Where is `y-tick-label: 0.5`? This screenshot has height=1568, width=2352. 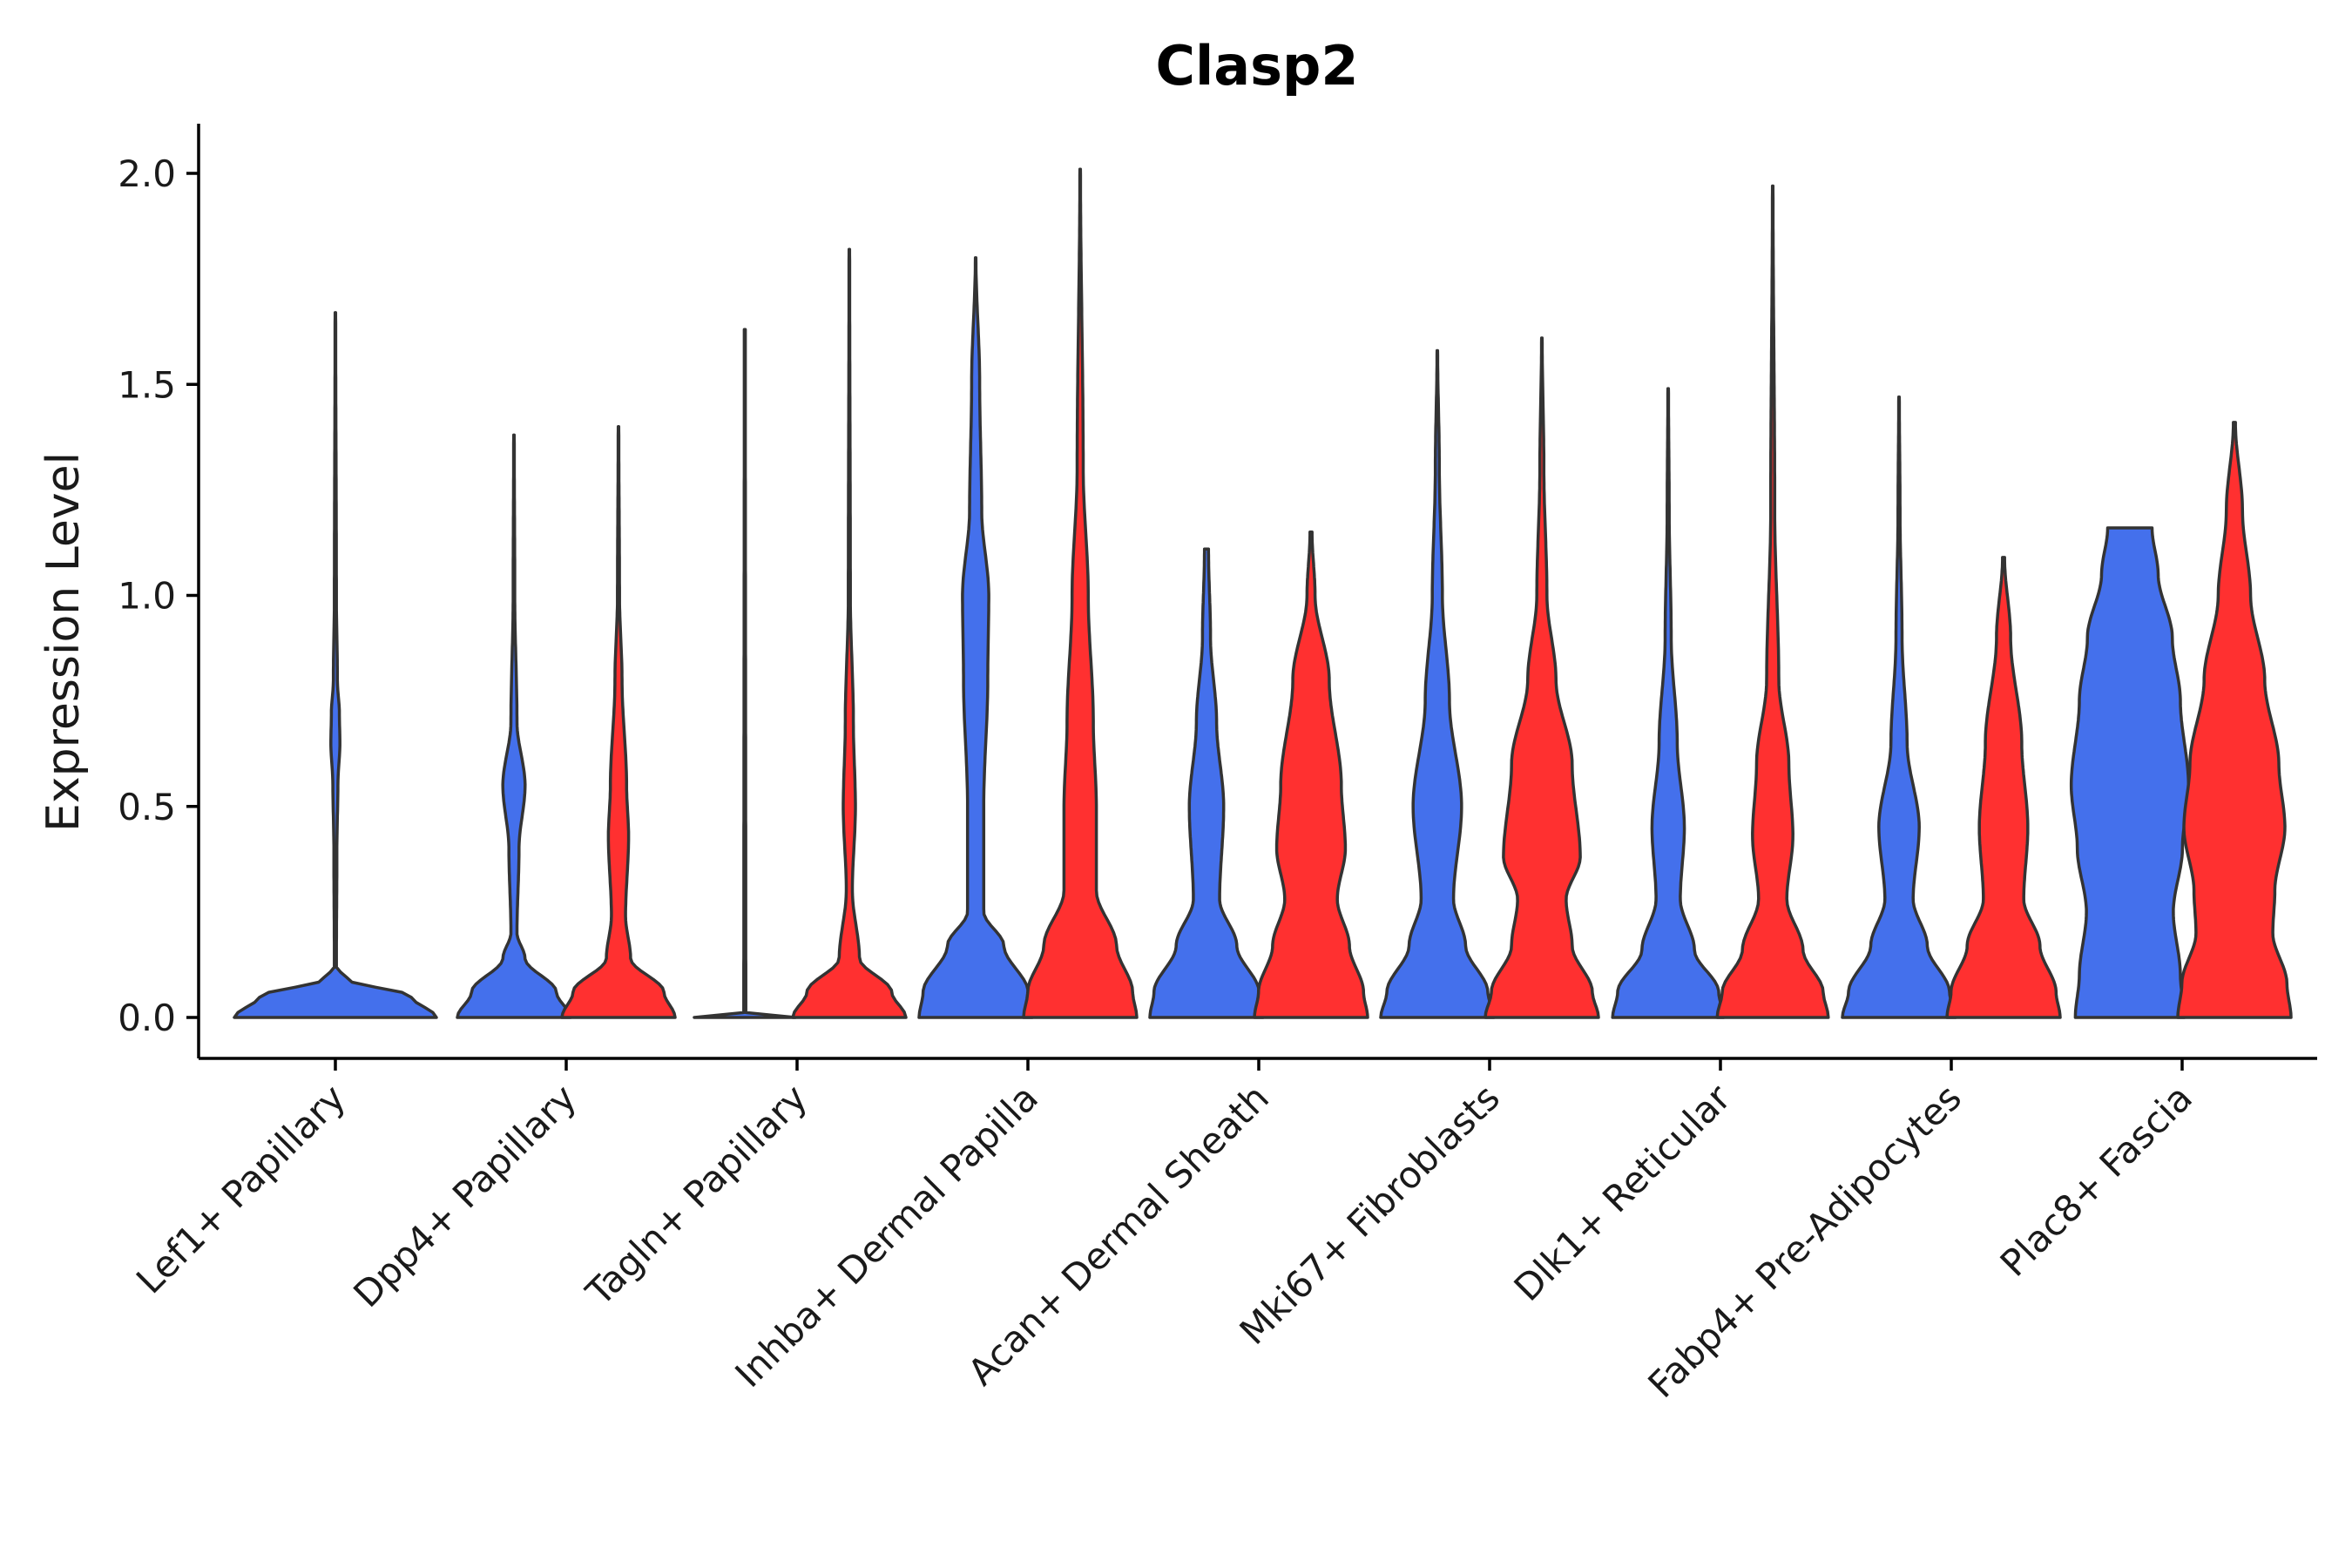
y-tick-label: 0.5 is located at coordinates (147, 807).